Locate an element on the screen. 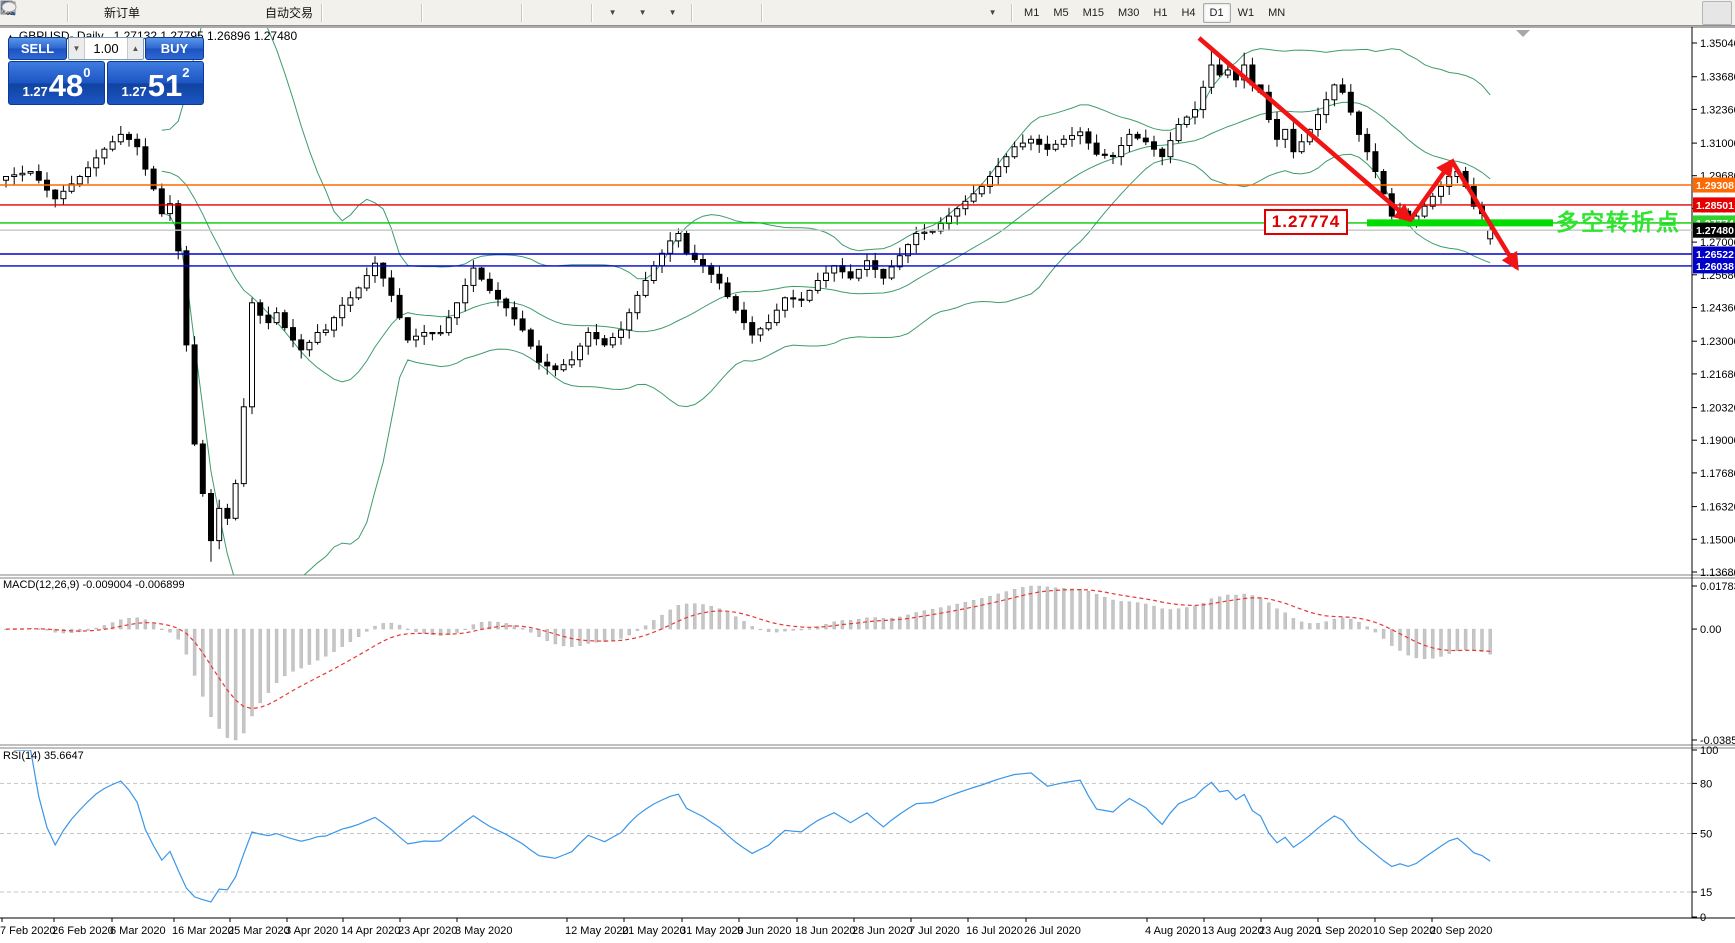 The width and height of the screenshot is (1735, 943). text-icon: A is located at coordinates (475, 13).